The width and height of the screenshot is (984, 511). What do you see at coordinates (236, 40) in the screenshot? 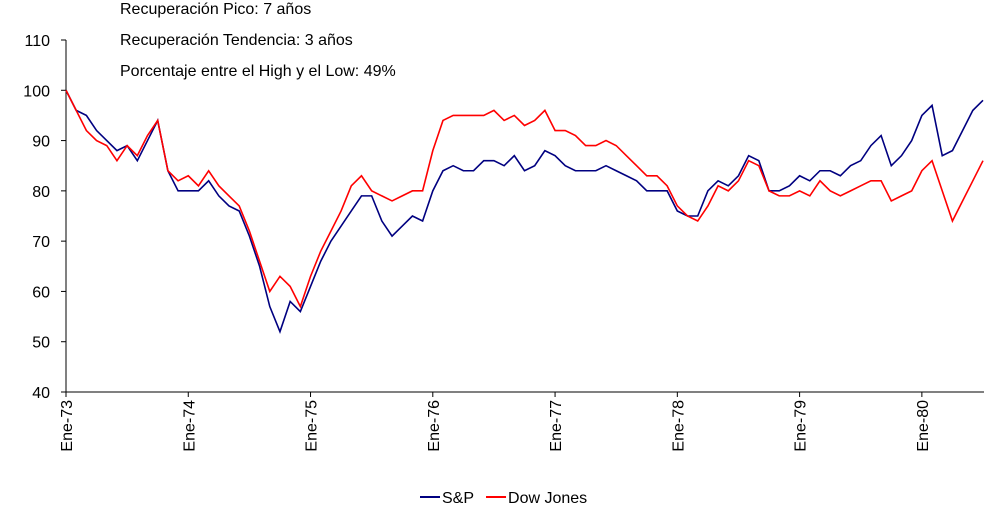
I see `annotation: Recuperación Tendencia: 3 años` at bounding box center [236, 40].